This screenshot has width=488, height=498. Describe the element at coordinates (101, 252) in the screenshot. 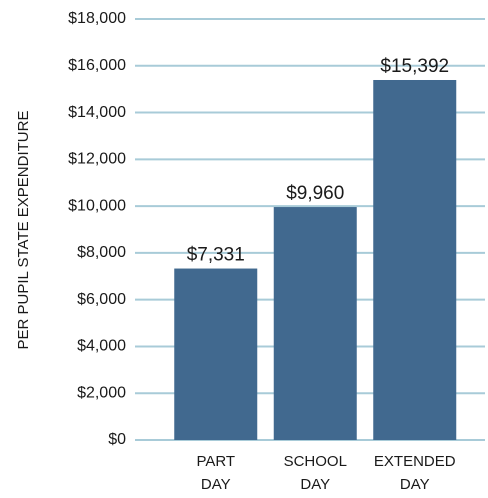

I see `y-tick-label: $8,000` at that location.